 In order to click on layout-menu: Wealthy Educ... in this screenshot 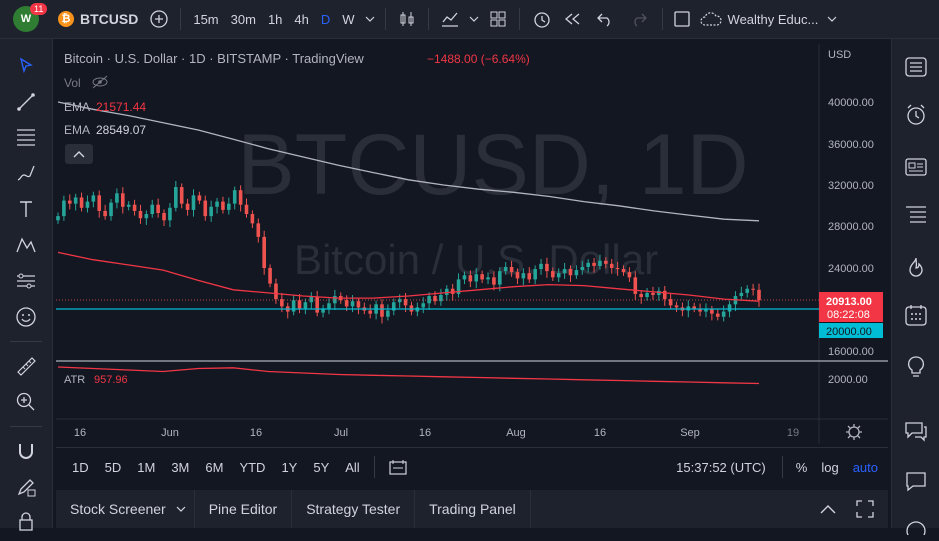, I will do `click(759, 19)`.